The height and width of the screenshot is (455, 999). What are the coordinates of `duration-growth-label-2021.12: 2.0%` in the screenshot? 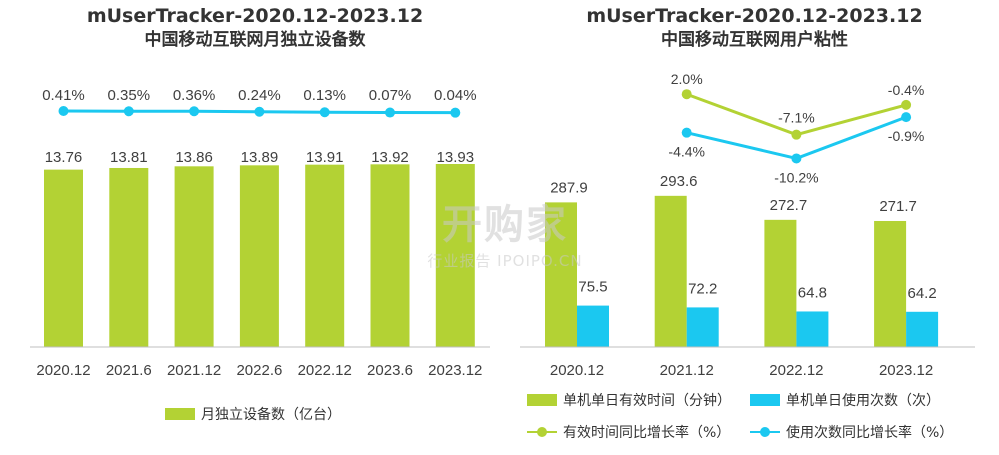 It's located at (687, 79).